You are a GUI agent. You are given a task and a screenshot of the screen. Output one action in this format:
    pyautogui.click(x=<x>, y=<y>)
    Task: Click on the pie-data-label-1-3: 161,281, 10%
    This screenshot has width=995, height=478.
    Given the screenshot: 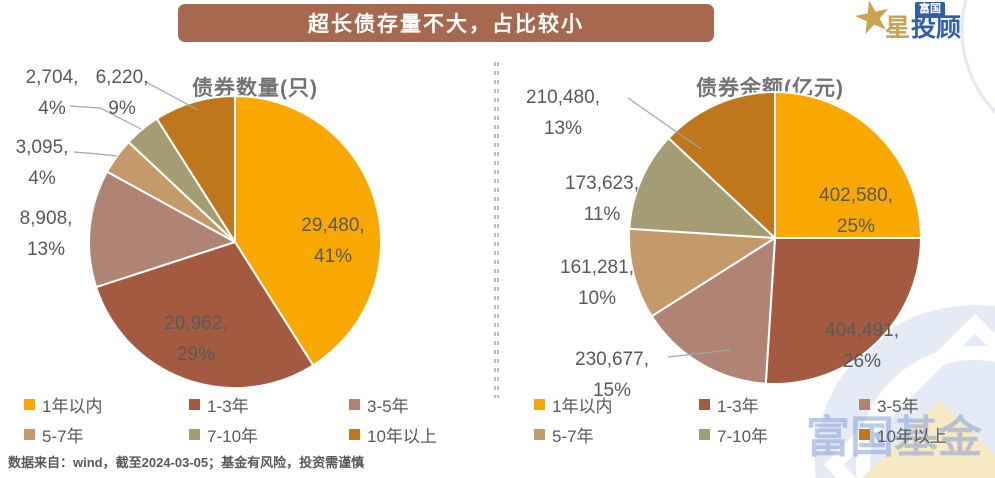 What is the action you would take?
    pyautogui.click(x=597, y=283)
    